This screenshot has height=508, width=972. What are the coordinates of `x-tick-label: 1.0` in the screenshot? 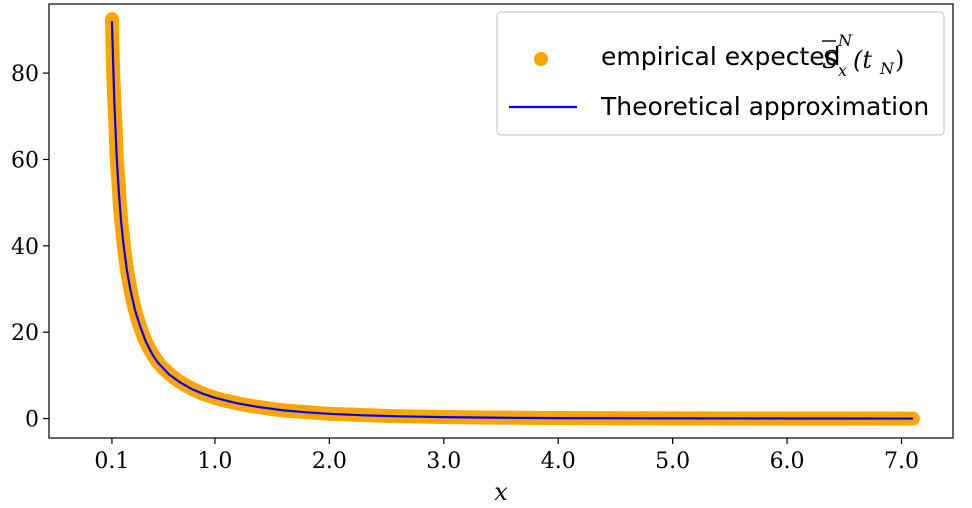 It's located at (214, 461).